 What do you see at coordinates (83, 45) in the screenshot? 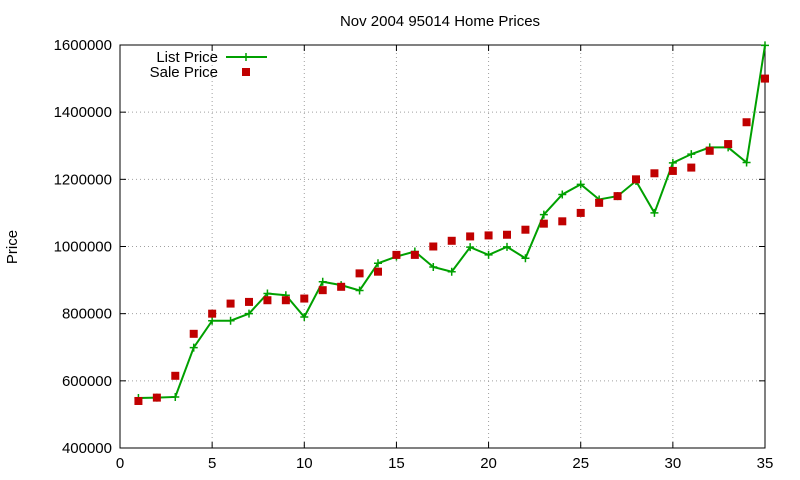
I see `y-tick-label: 1600000` at bounding box center [83, 45].